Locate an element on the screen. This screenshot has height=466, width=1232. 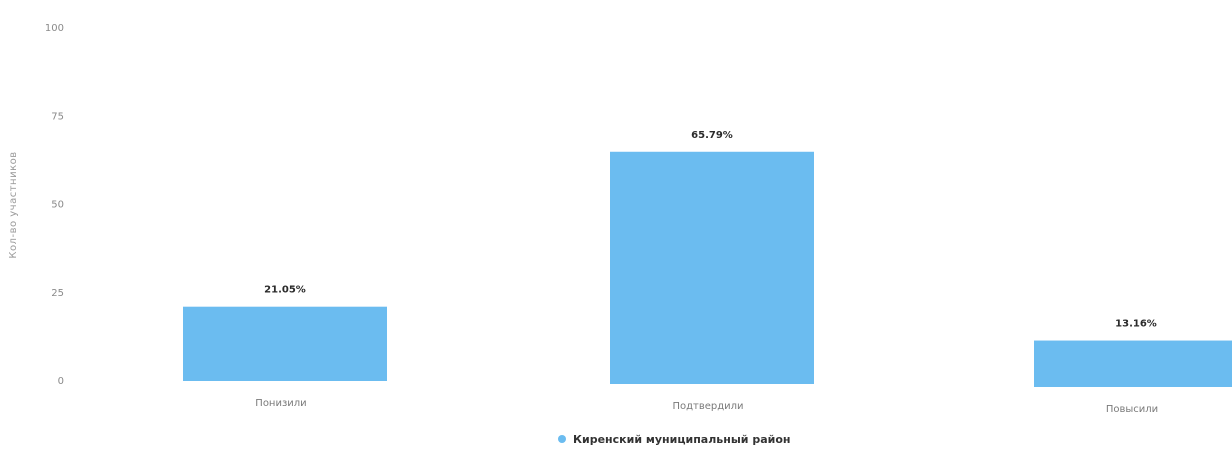
x-category-label: Понизили is located at coordinates (280, 403).